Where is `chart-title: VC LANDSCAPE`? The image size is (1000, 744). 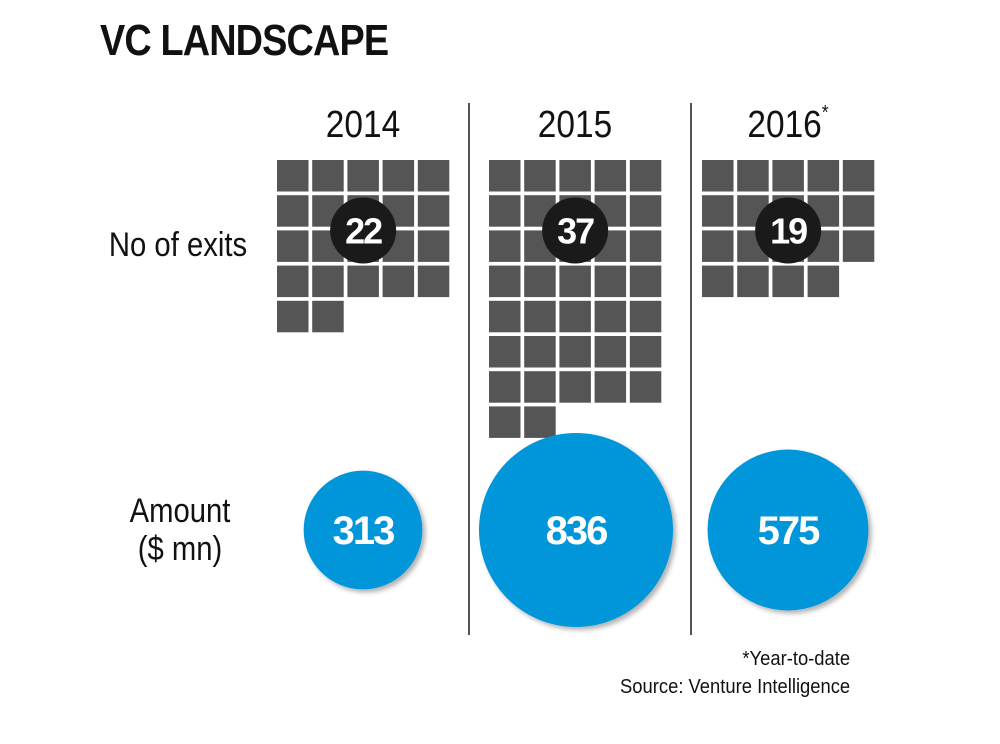
chart-title: VC LANDSCAPE is located at coordinates (244, 40).